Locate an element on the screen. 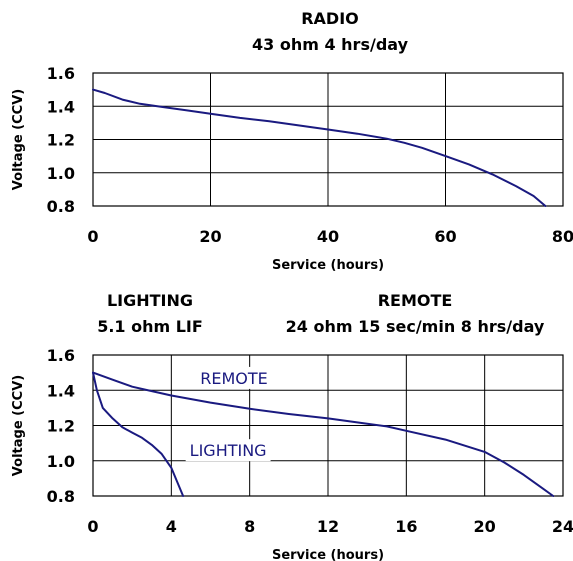 This screenshot has height=561, width=573. lighting-remote-chart-x-tick: 24 is located at coordinates (562, 526).